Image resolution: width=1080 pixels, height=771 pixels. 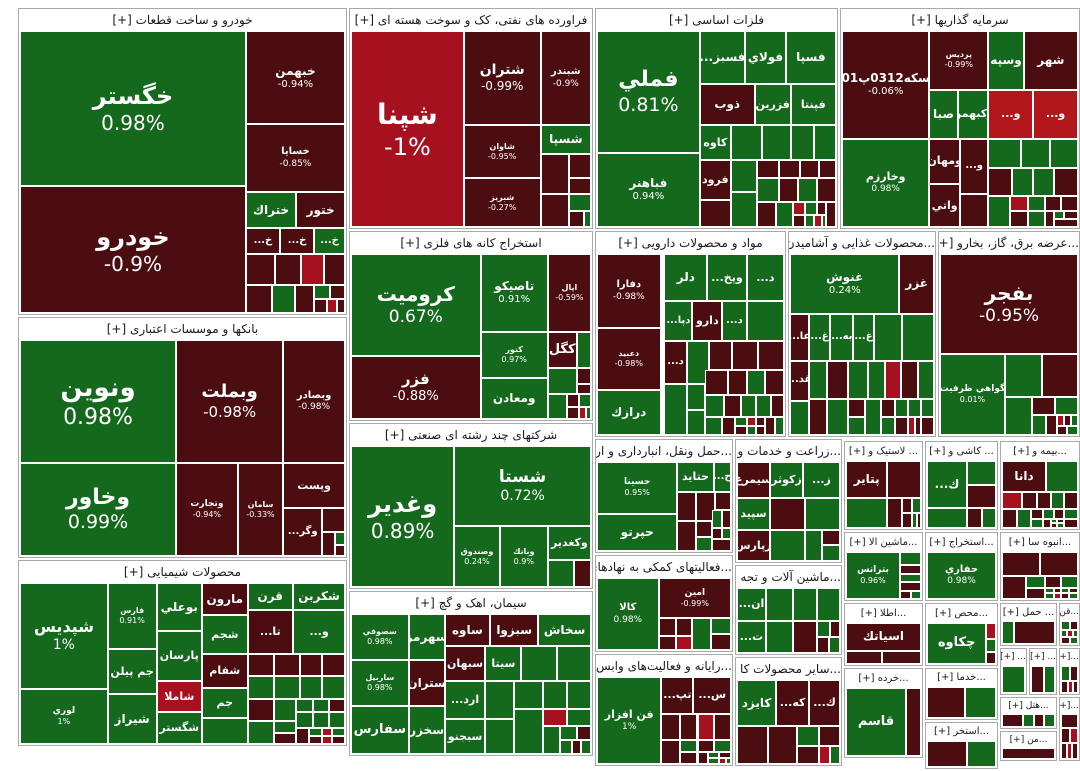 What do you see at coordinates (179, 696) in the screenshot?
I see `tile-chemicals-7: شاملا` at bounding box center [179, 696].